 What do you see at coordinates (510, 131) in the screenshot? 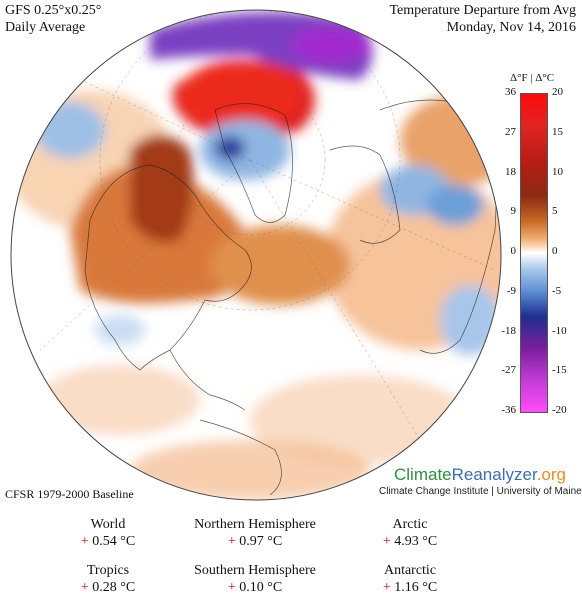
I see `legend-tick-f: 27` at bounding box center [510, 131].